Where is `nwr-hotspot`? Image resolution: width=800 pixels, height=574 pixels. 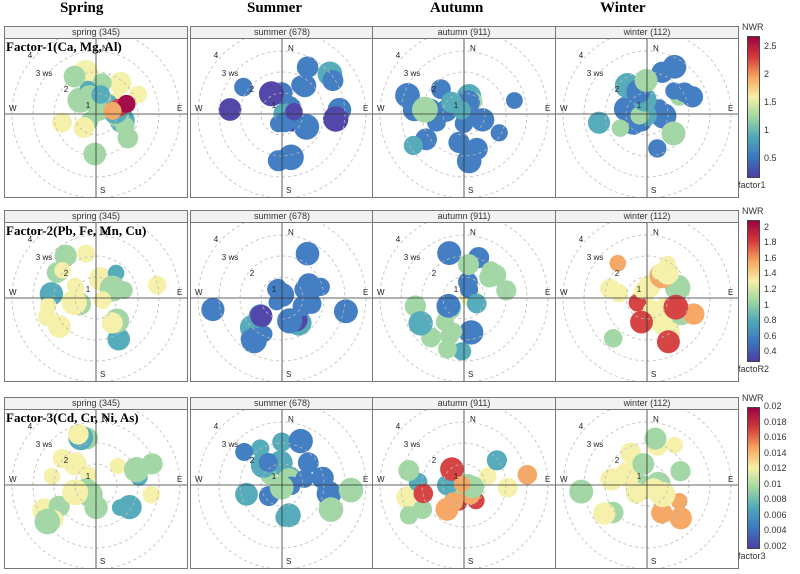 nwr-hotspot is located at coordinates (126, 103).